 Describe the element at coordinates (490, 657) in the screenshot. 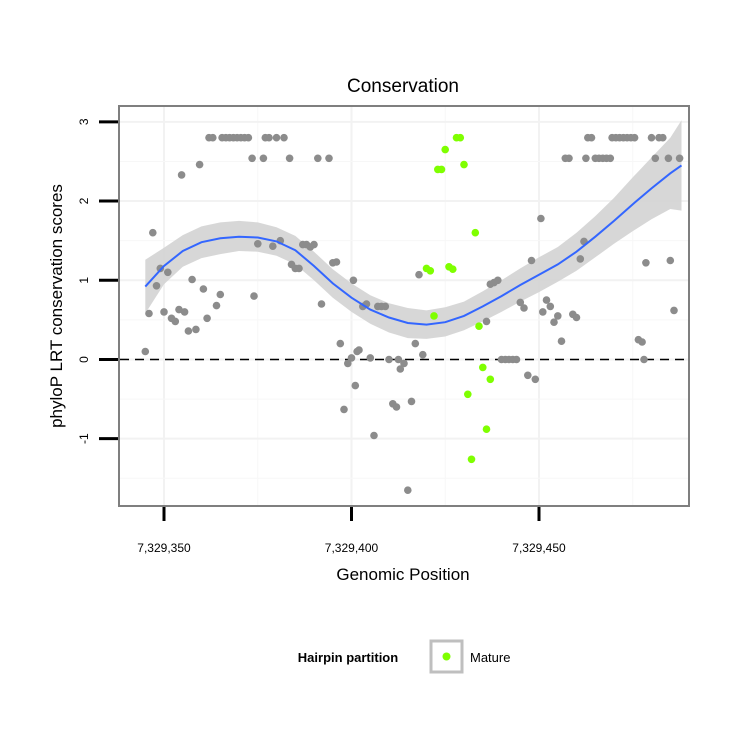

I see `legend-label-mature: Mature` at that location.